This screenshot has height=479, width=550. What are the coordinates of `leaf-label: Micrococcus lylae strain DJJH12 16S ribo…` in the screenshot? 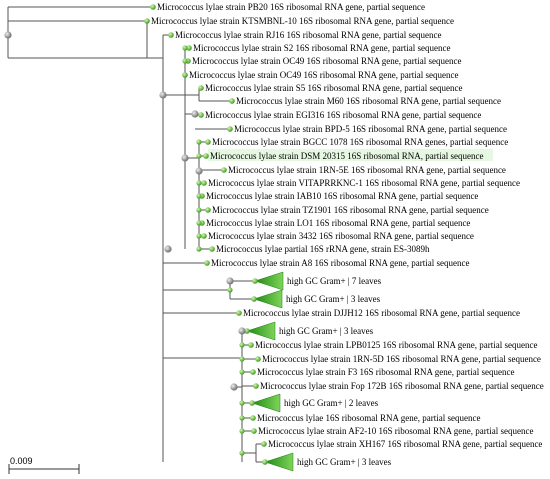 It's located at (381, 313).